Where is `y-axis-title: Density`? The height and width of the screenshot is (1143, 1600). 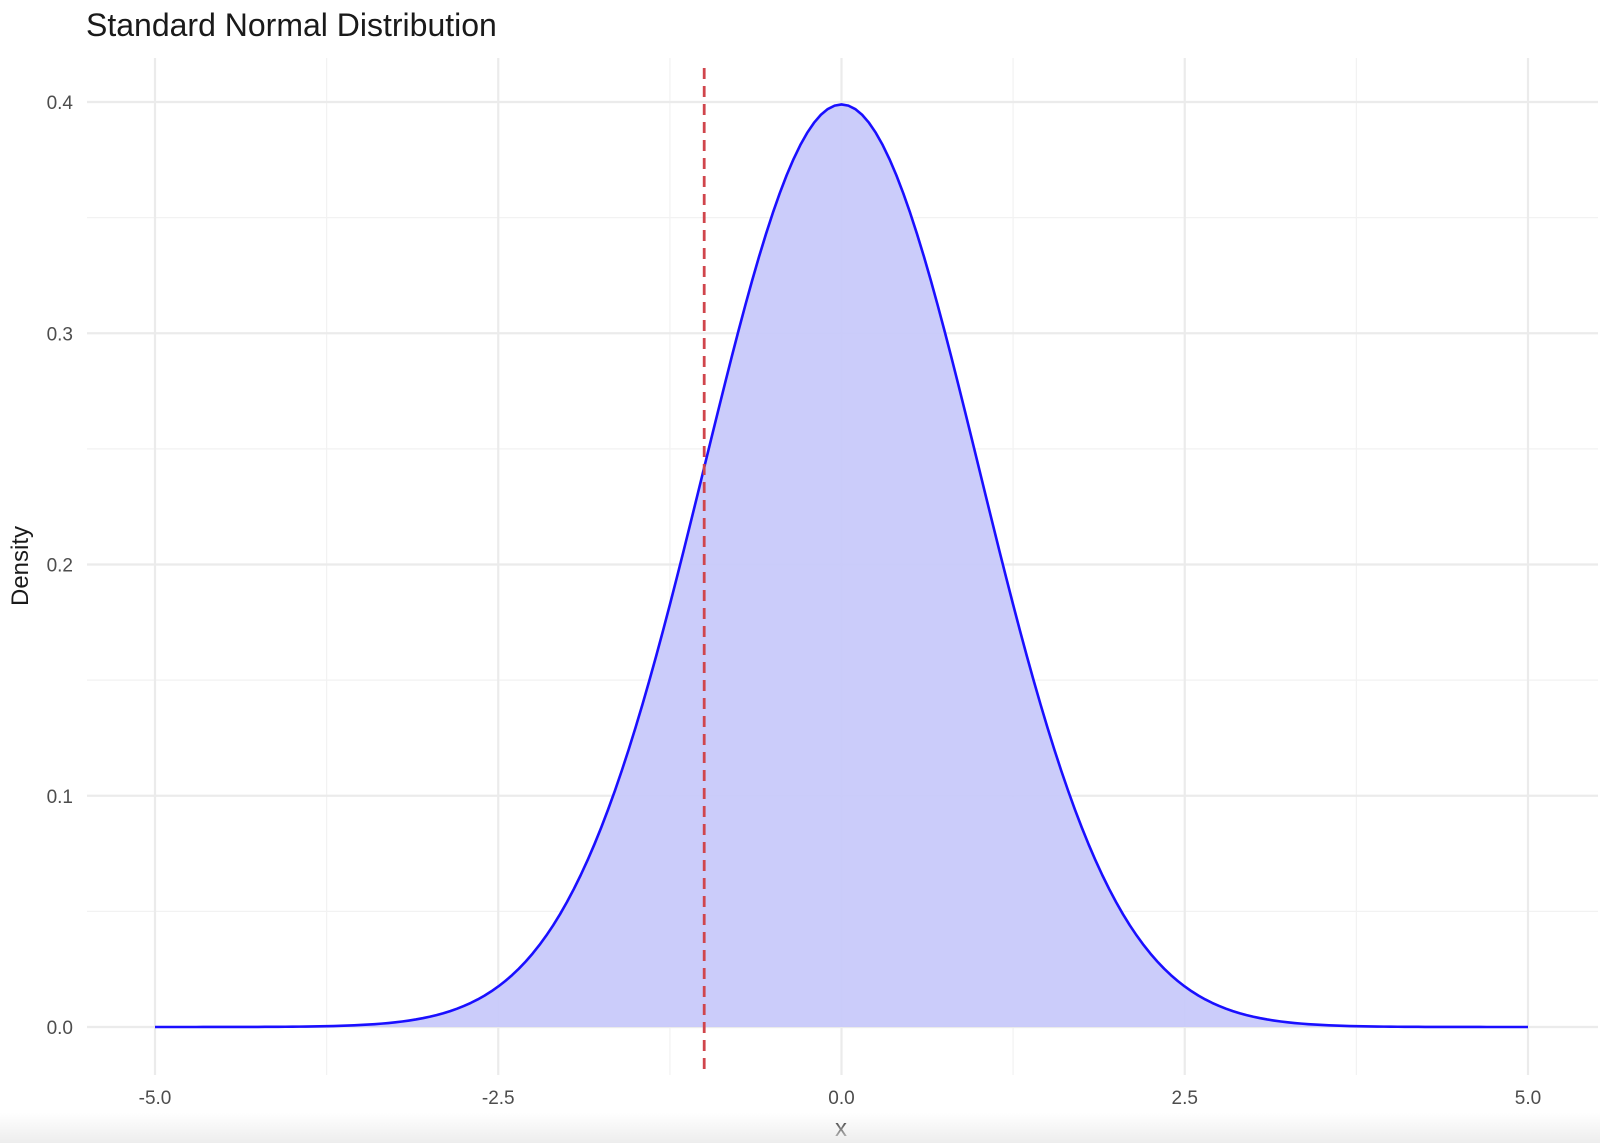
y-axis-title: Density is located at coordinates (20, 566).